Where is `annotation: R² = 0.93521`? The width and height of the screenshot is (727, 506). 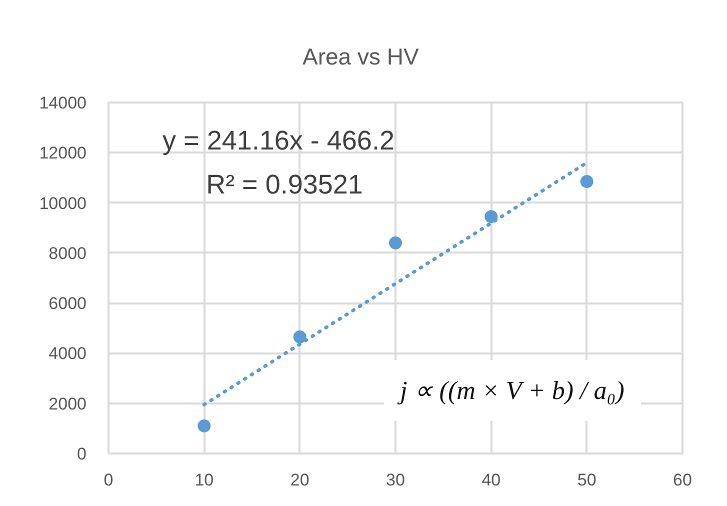
annotation: R² = 0.93521 is located at coordinates (284, 185).